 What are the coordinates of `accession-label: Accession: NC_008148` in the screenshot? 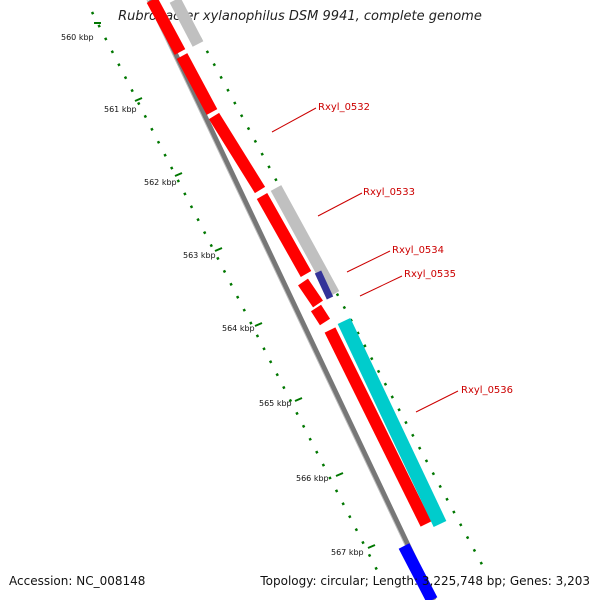 It's located at (77, 581).